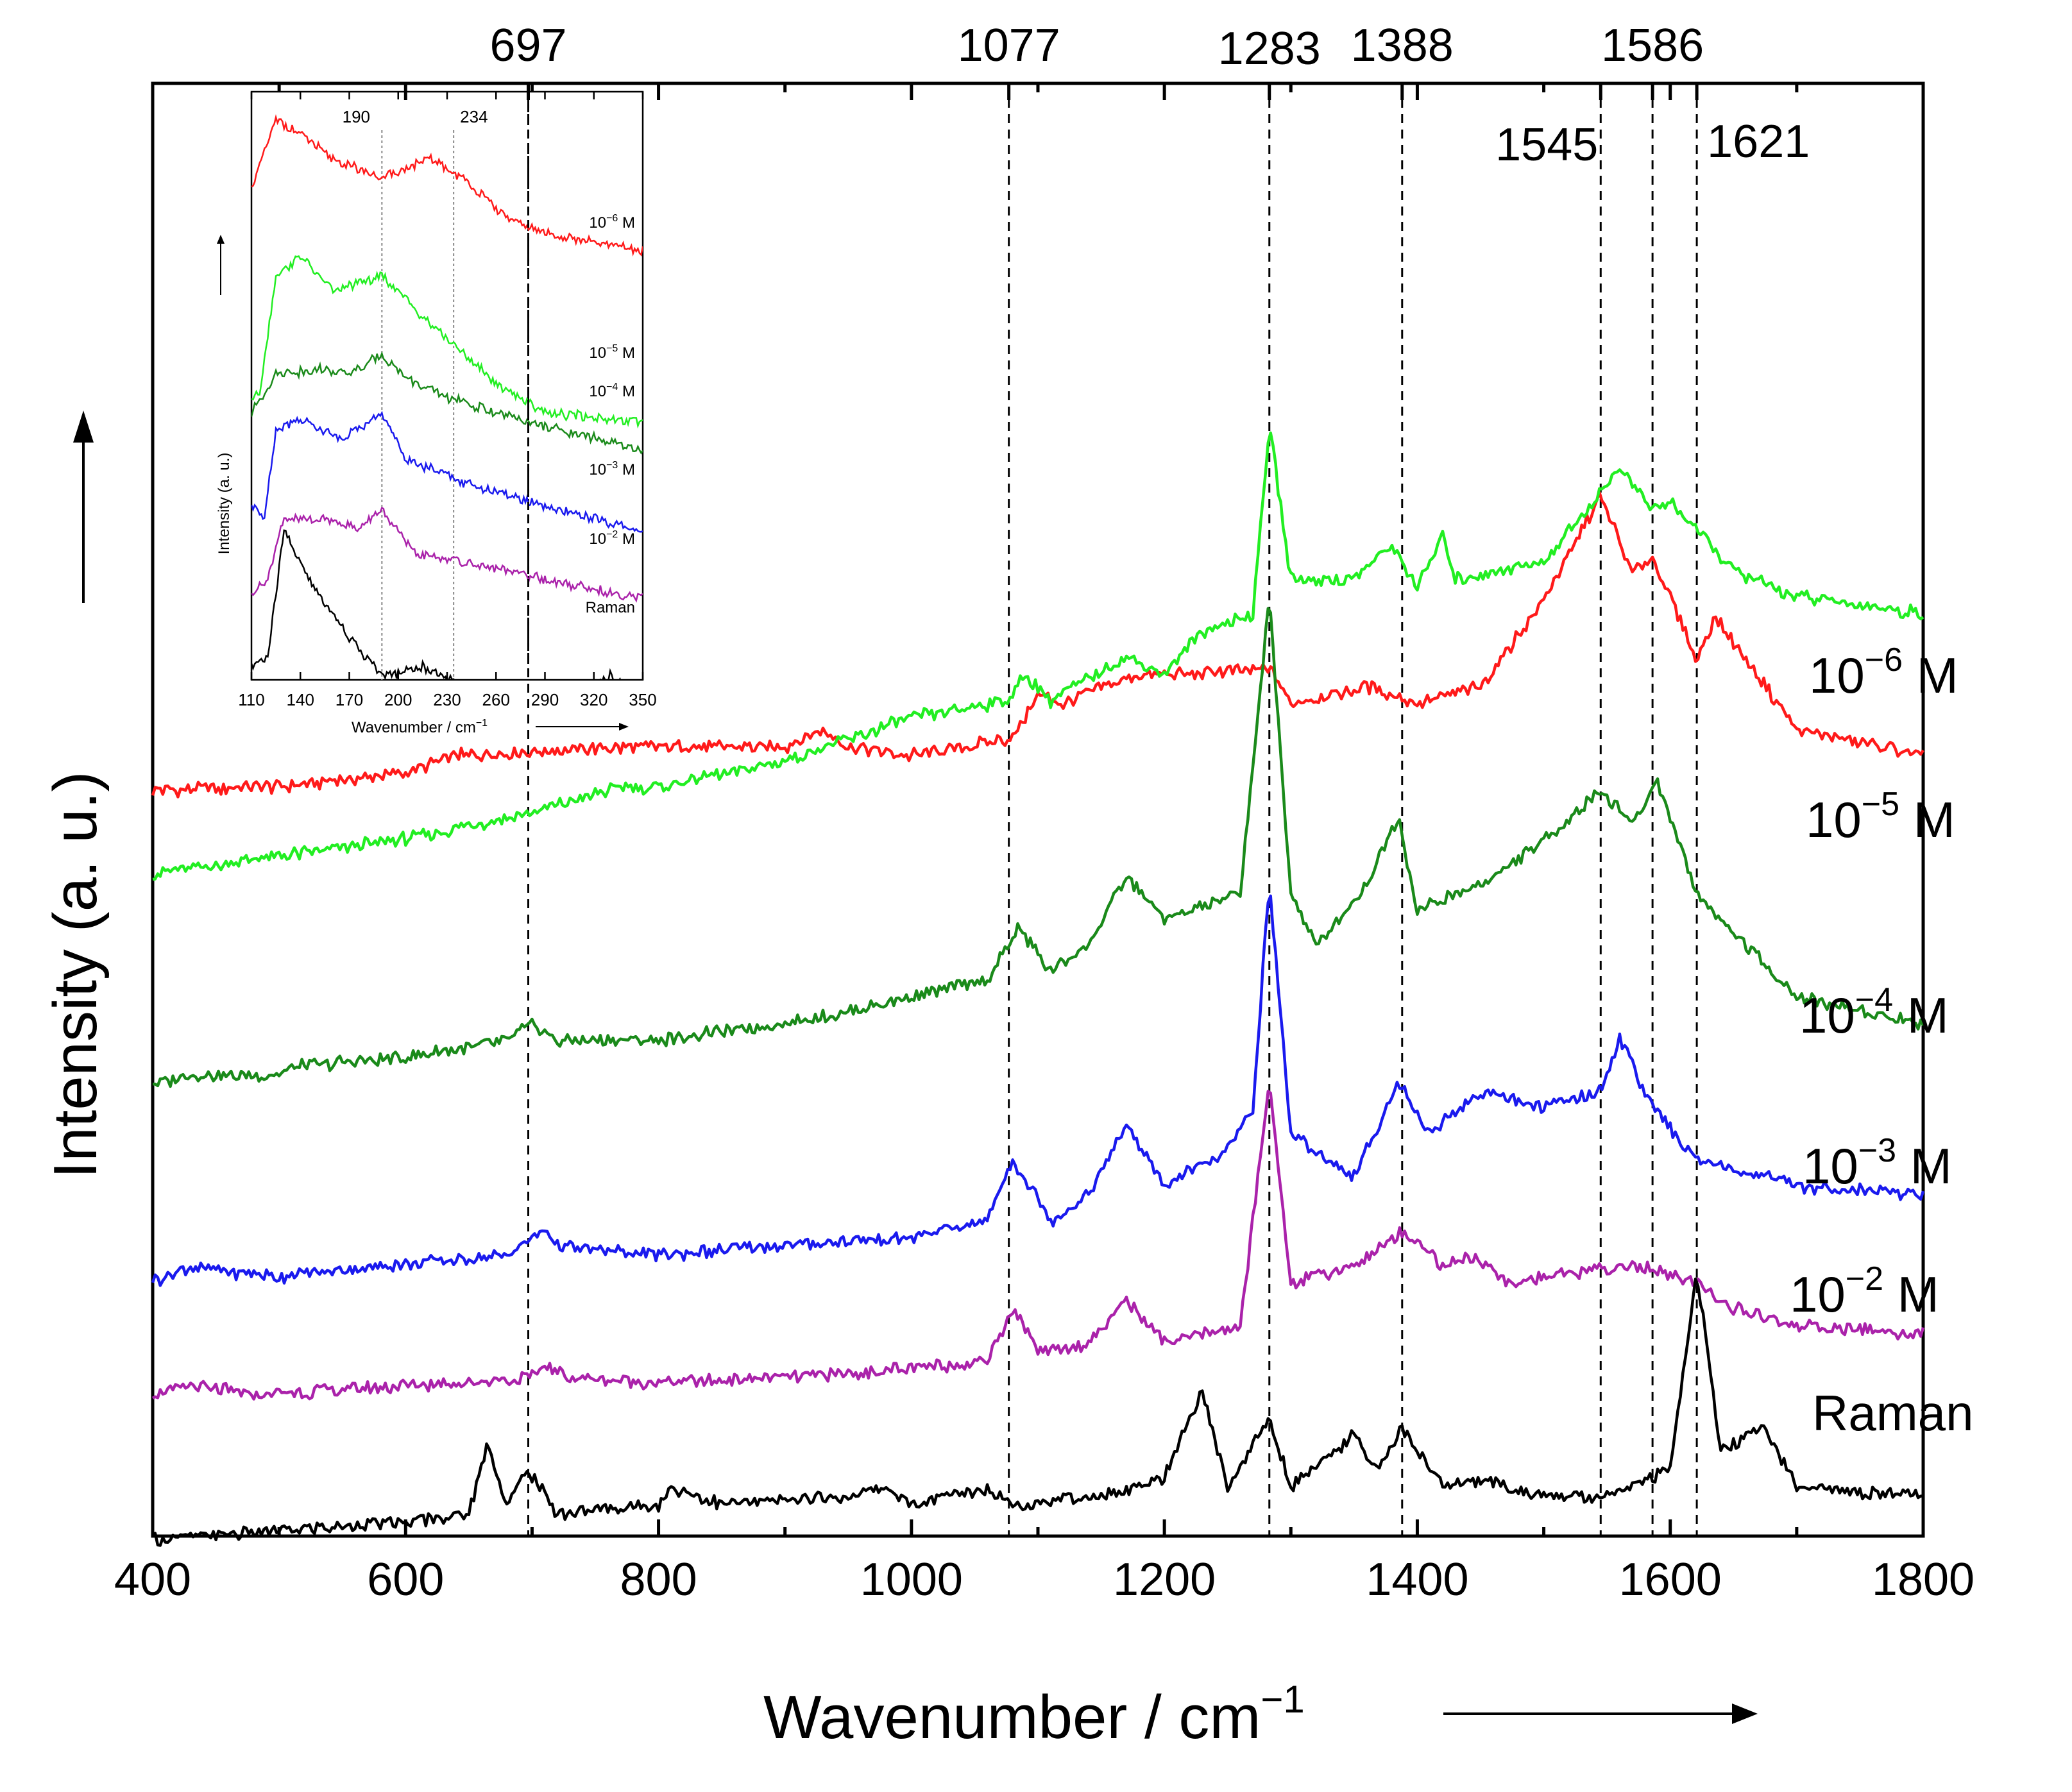 The image size is (2072, 1792). I want to click on inset-x-arrow-head, so click(624, 727).